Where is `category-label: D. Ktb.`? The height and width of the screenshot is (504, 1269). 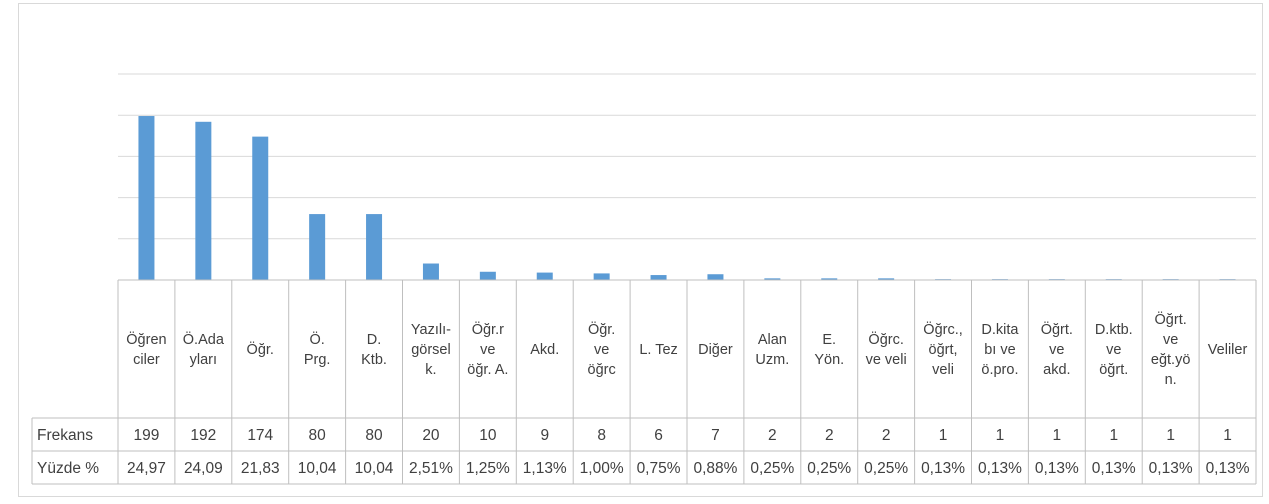 category-label: D. Ktb. is located at coordinates (374, 350).